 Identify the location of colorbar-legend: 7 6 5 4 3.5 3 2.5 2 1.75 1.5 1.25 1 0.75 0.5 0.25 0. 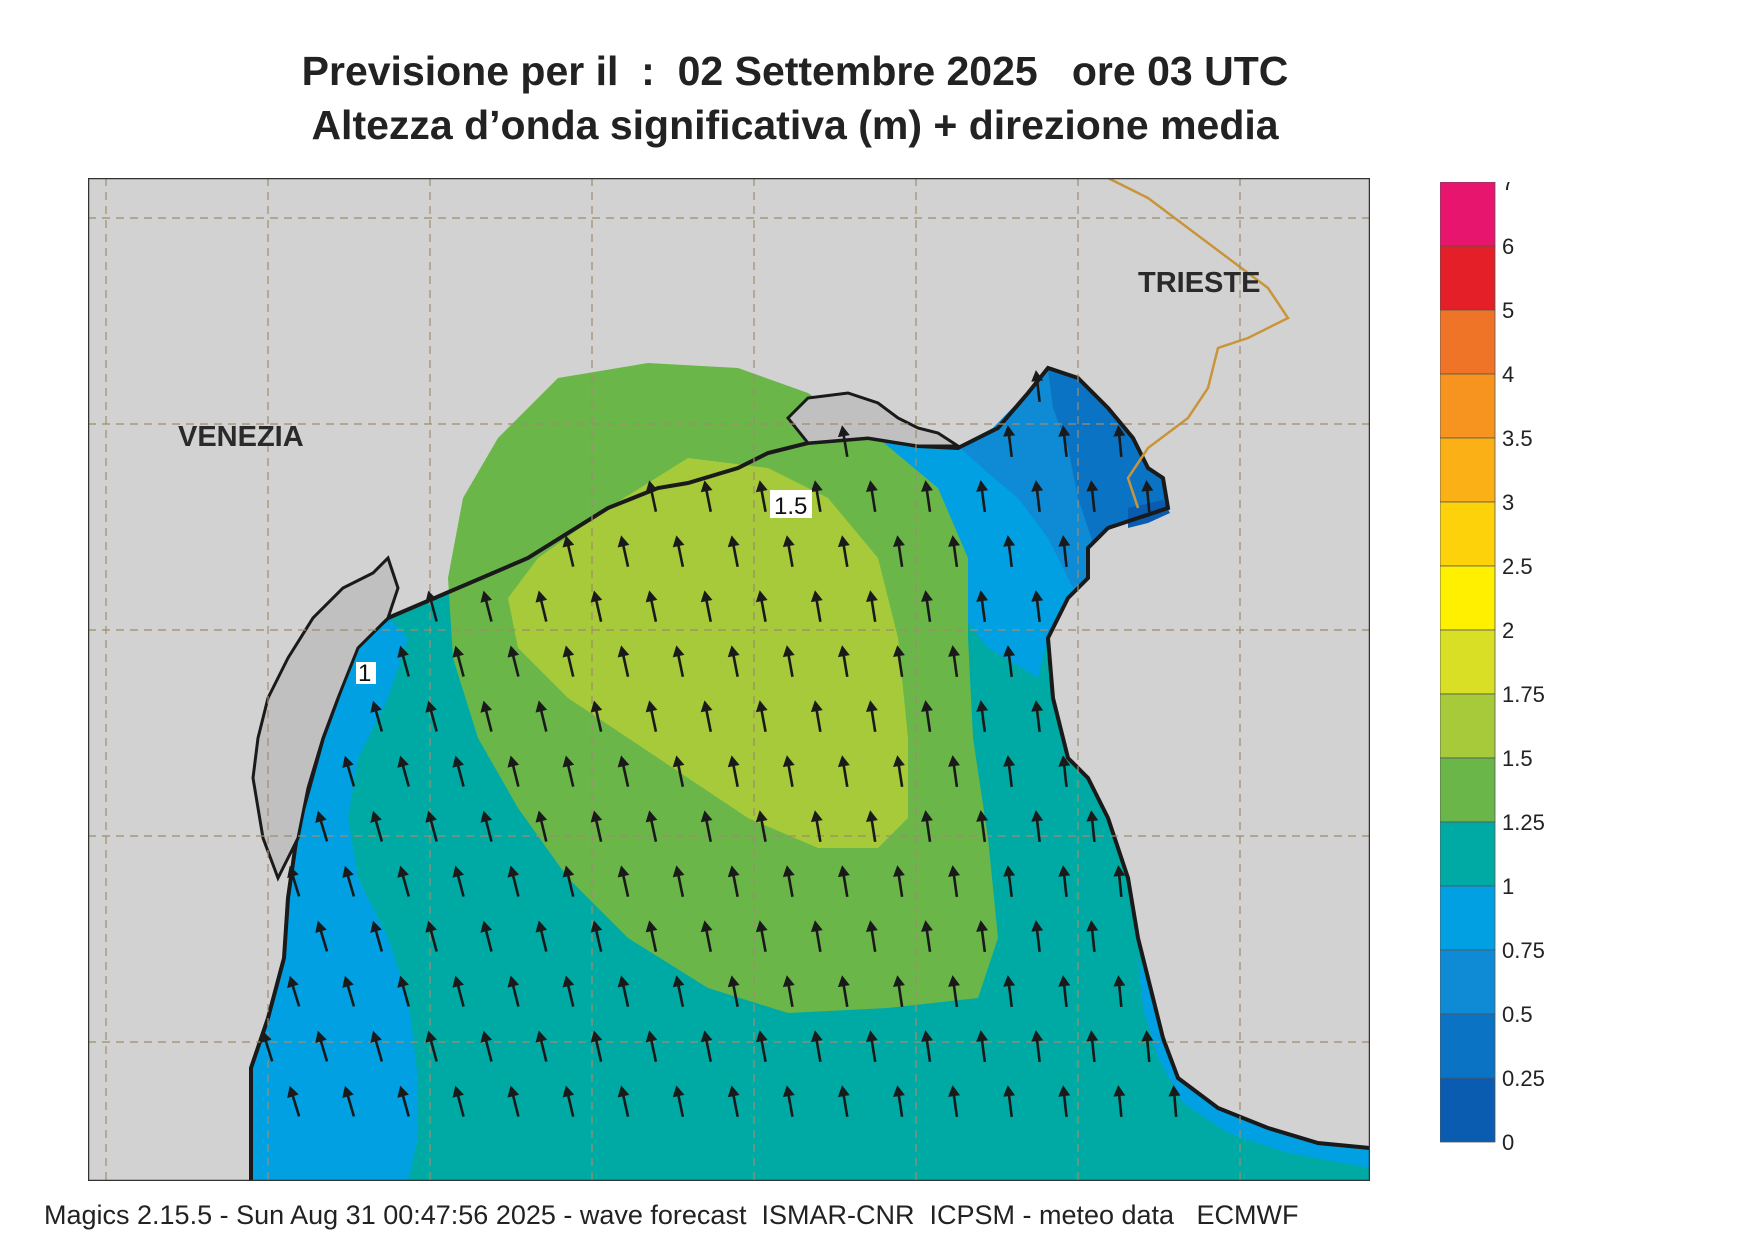
(1492, 667).